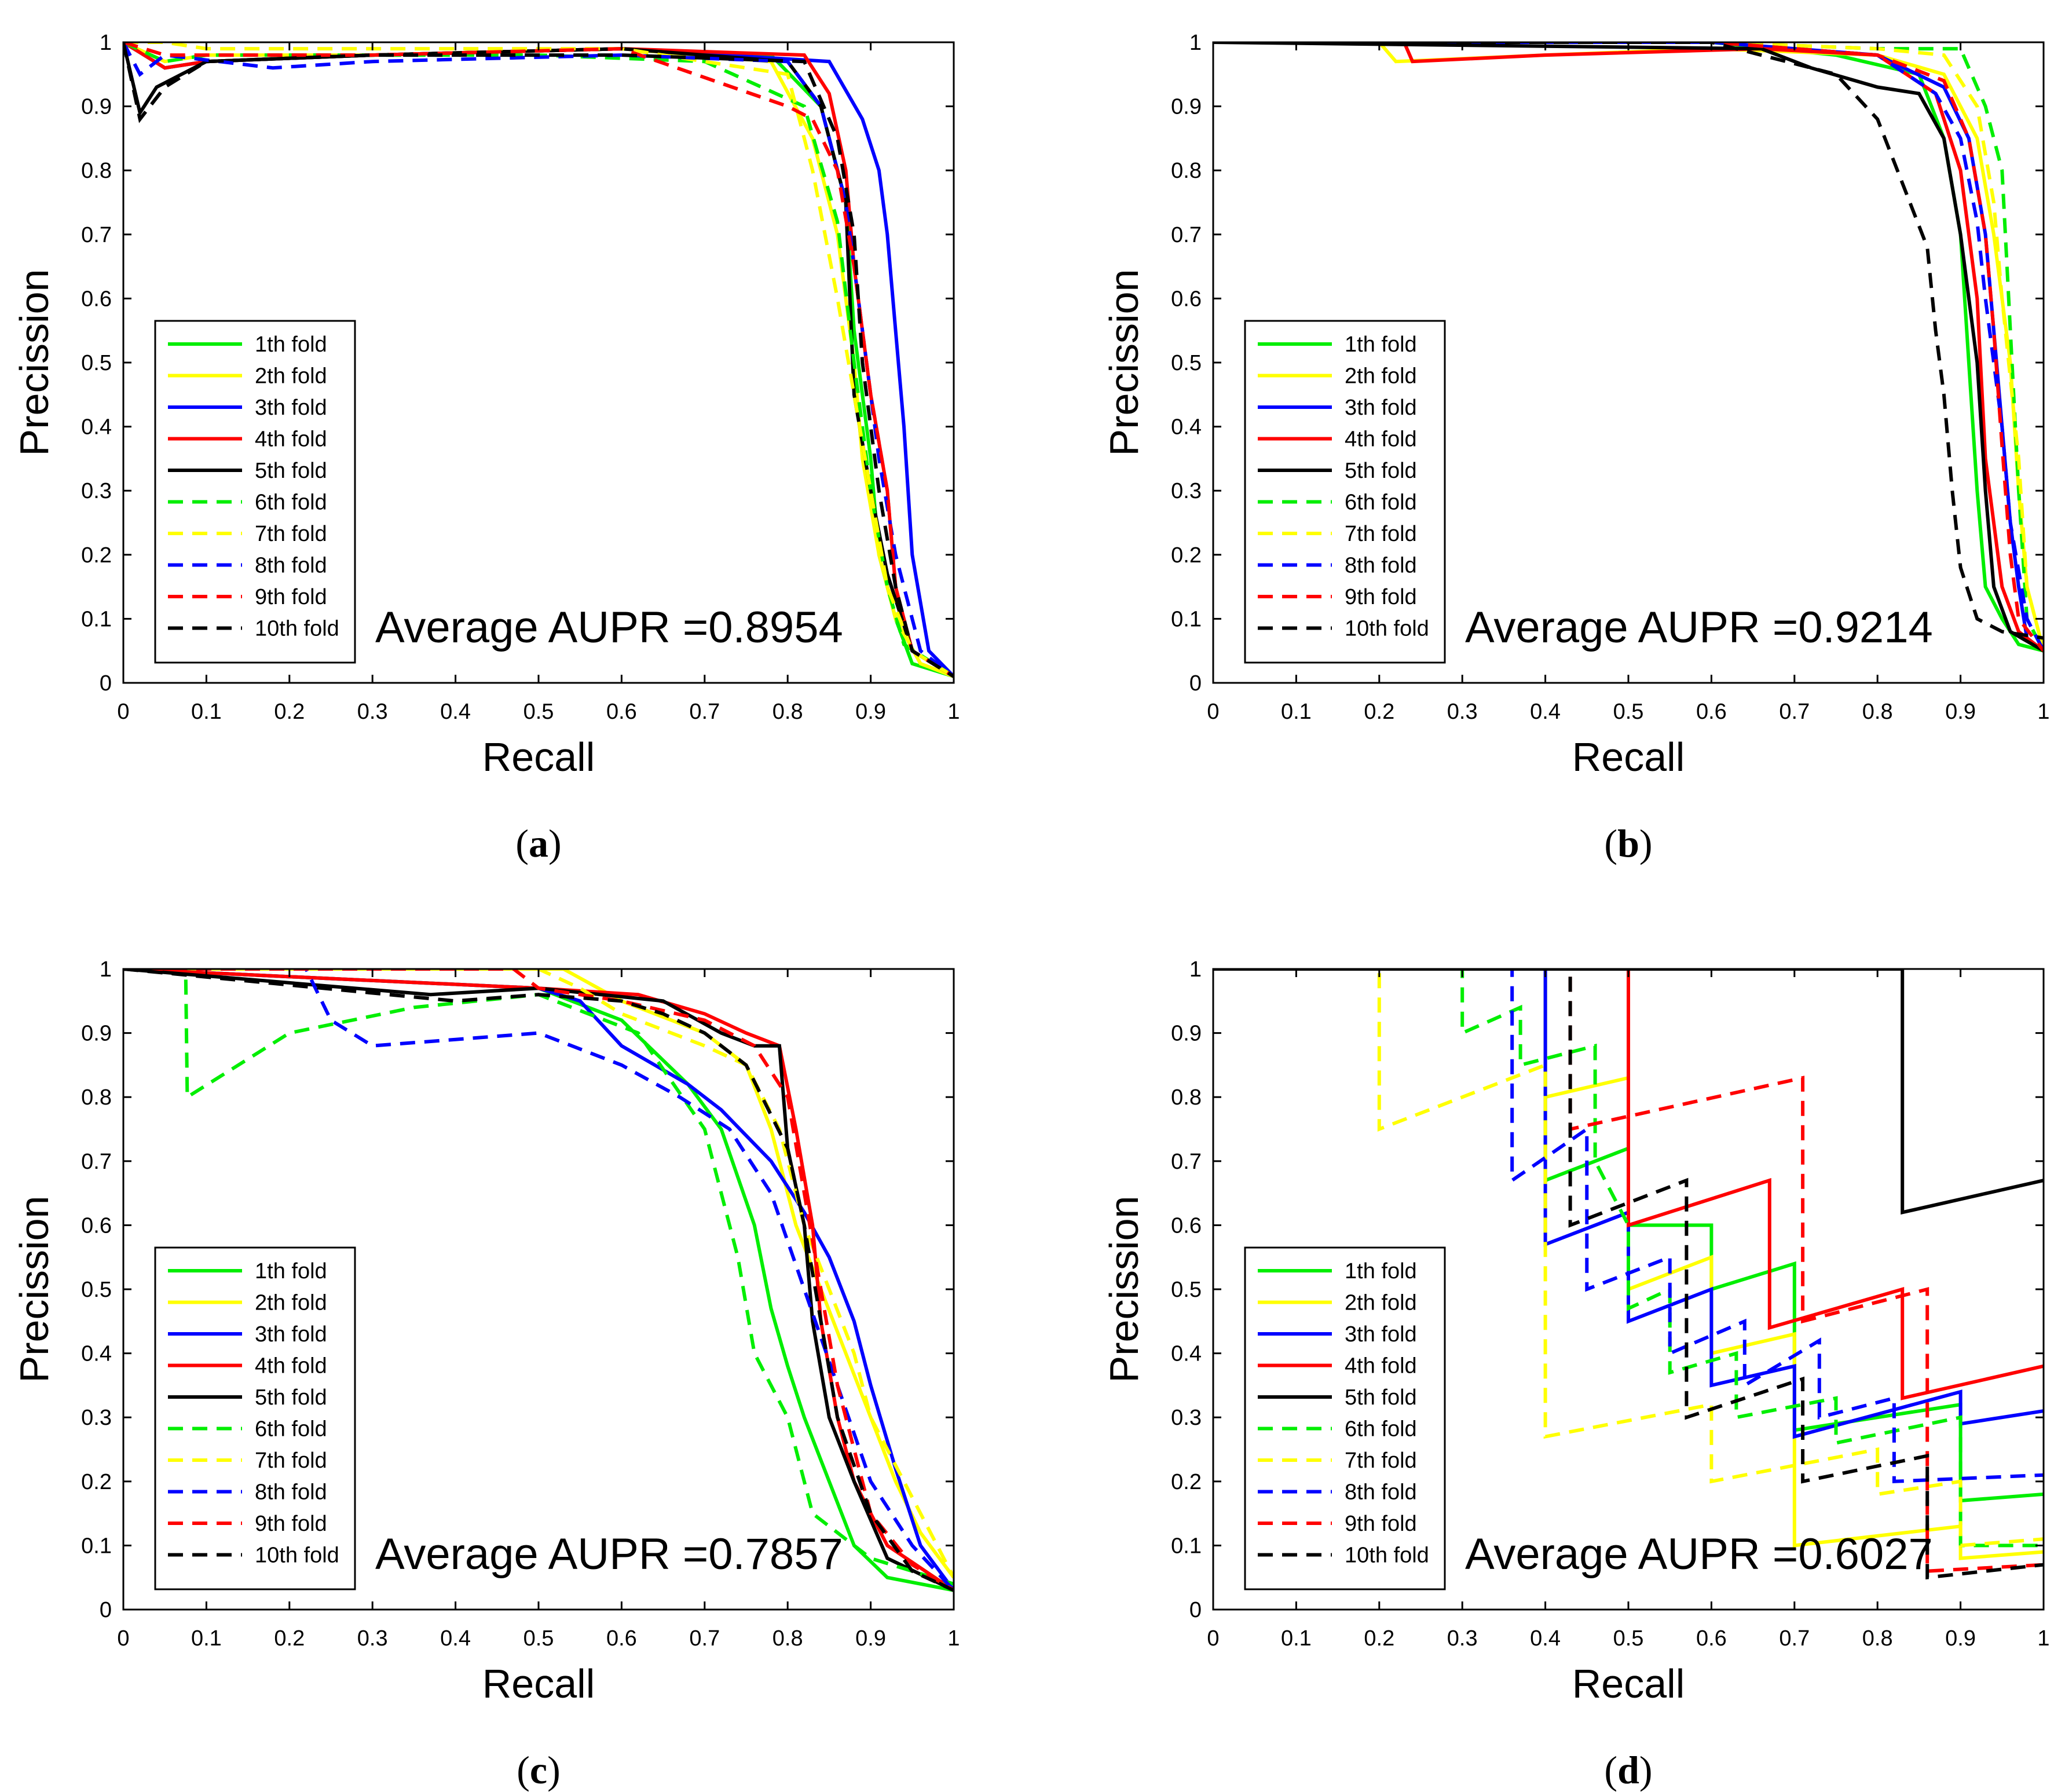  What do you see at coordinates (555, 843) in the screenshot?
I see `caption-paren-close: )` at bounding box center [555, 843].